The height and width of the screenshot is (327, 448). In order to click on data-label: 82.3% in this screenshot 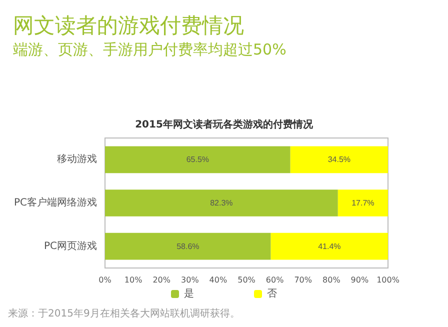, I will do `click(221, 203)`.